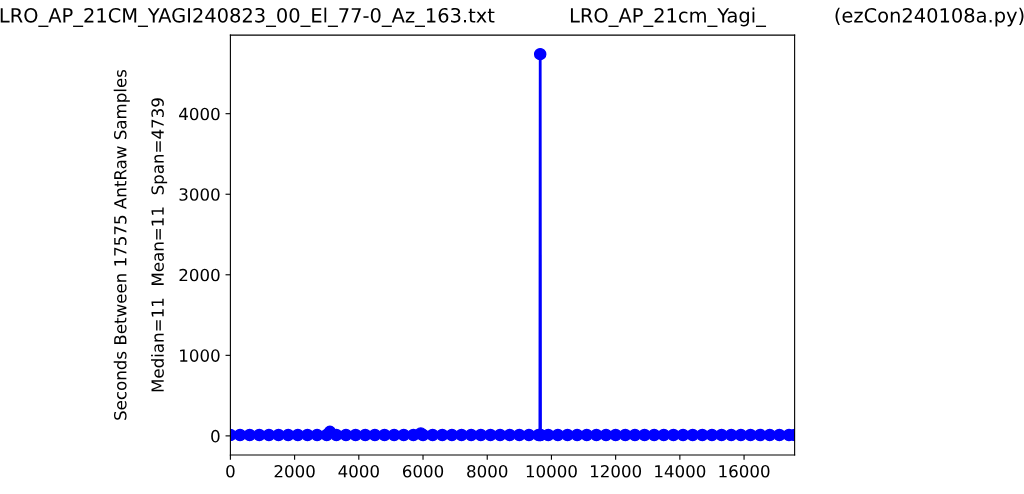 The width and height of the screenshot is (1024, 494). What do you see at coordinates (487, 471) in the screenshot?
I see `x-tick-label: 8000` at bounding box center [487, 471].